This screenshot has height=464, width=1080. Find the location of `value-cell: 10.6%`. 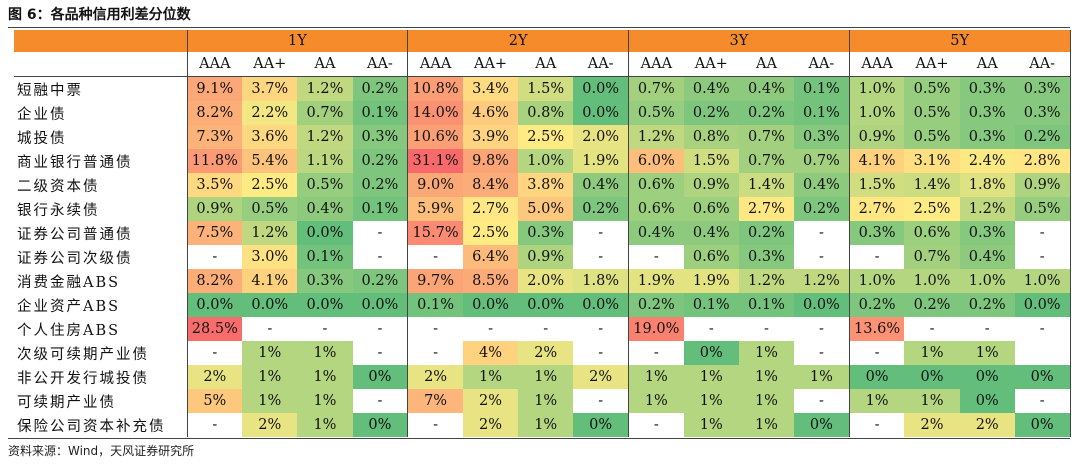

value-cell: 10.6% is located at coordinates (435, 137).